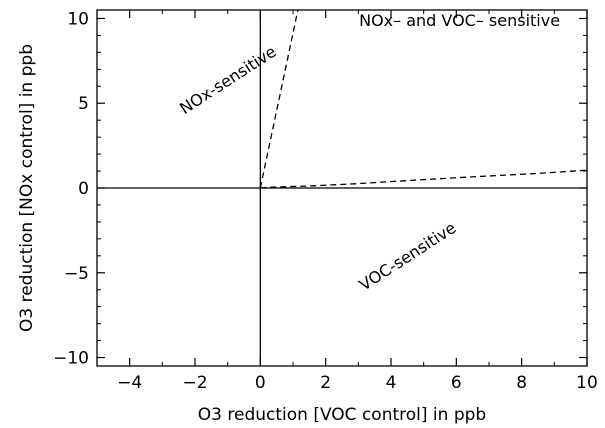 The height and width of the screenshot is (428, 605). Describe the element at coordinates (76, 274) in the screenshot. I see `y-tick-label: −5` at that location.